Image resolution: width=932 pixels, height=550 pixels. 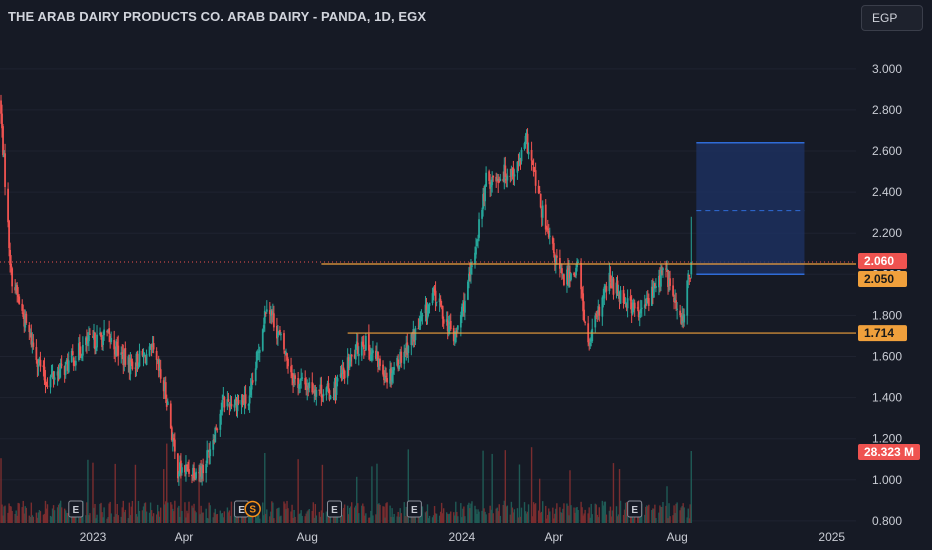 I want to click on event-label: E, so click(x=75, y=510).